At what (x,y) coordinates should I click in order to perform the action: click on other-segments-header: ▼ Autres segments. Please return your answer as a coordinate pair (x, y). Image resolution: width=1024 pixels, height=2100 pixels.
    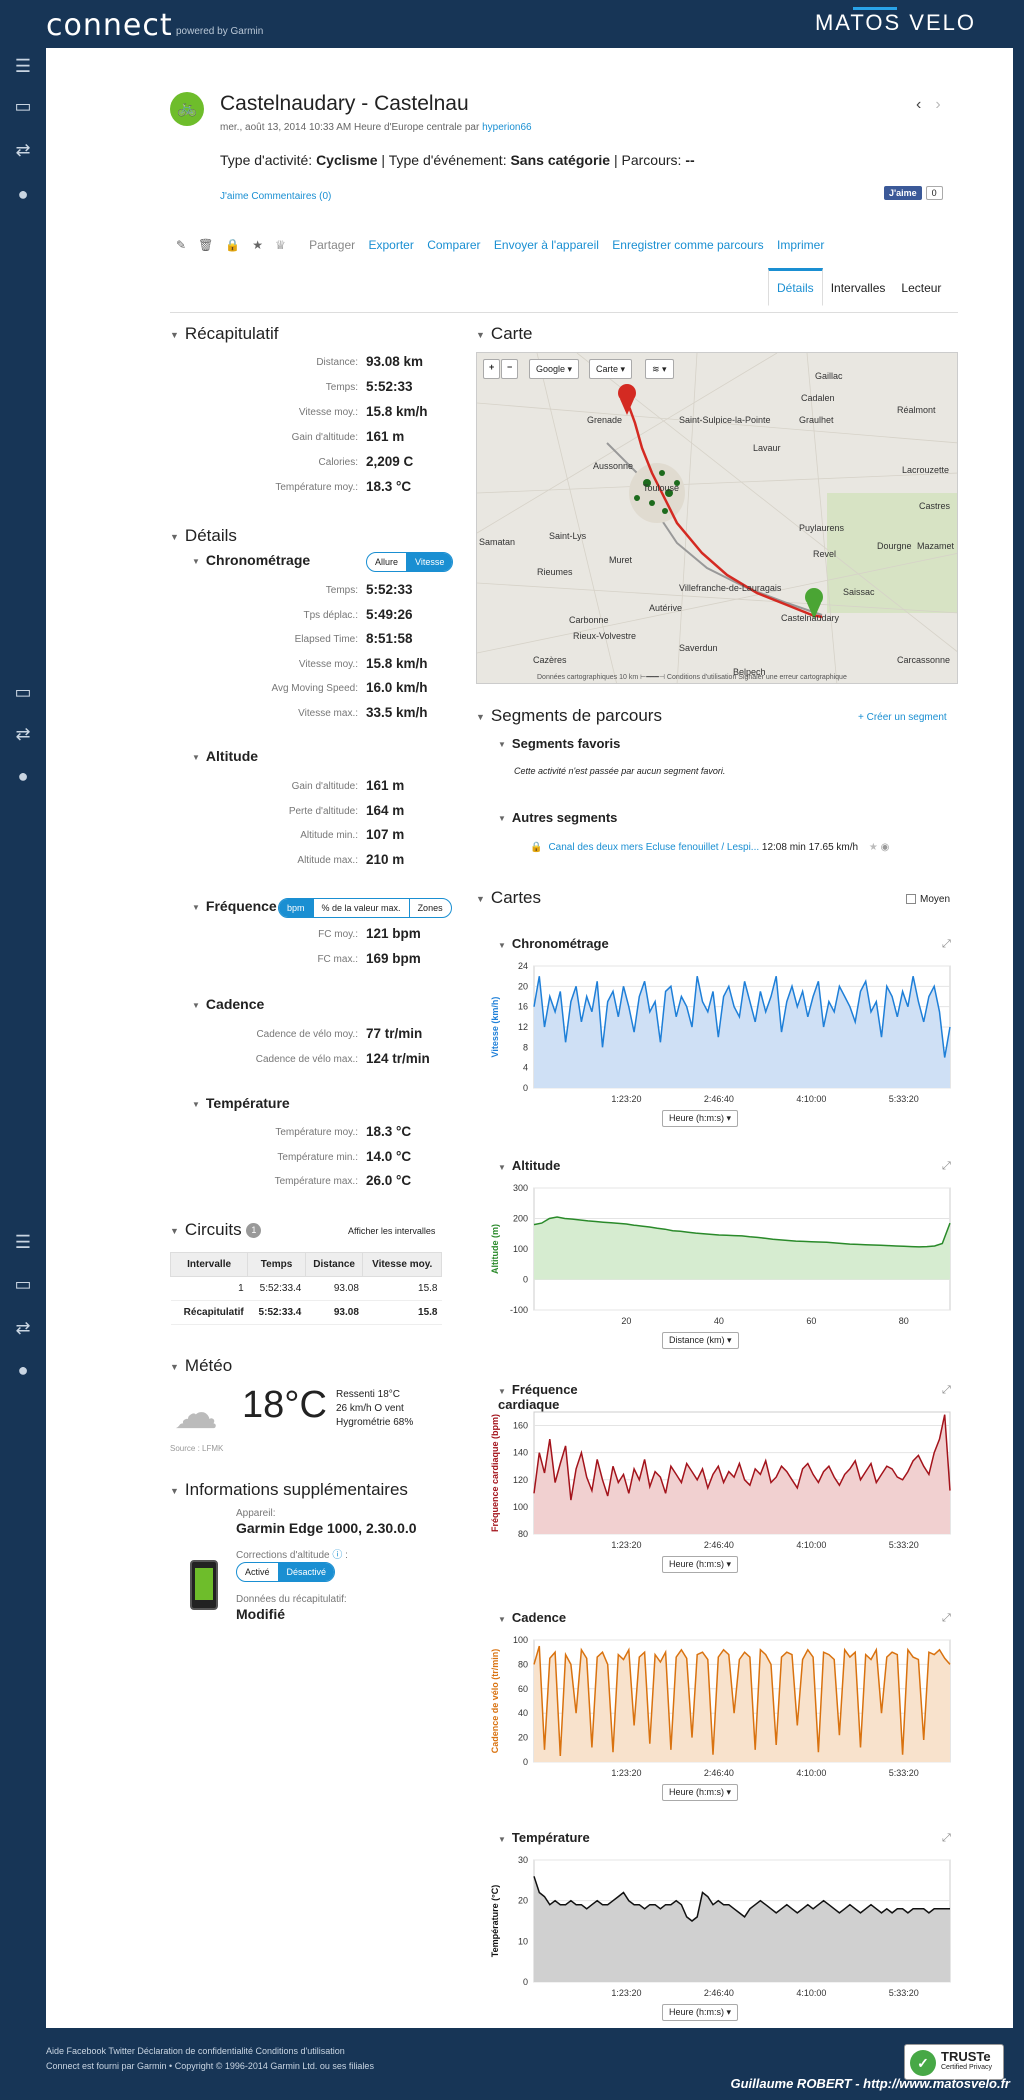
    Looking at the image, I should click on (558, 817).